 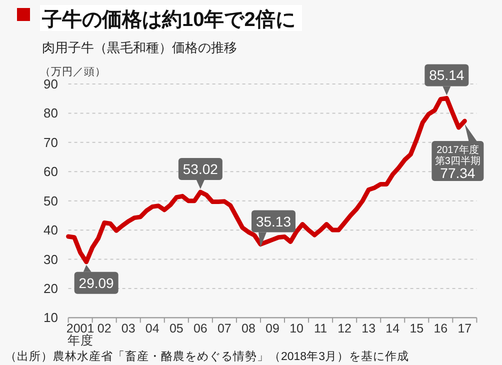 I want to click on y-tick-label: 50, so click(x=51, y=200).